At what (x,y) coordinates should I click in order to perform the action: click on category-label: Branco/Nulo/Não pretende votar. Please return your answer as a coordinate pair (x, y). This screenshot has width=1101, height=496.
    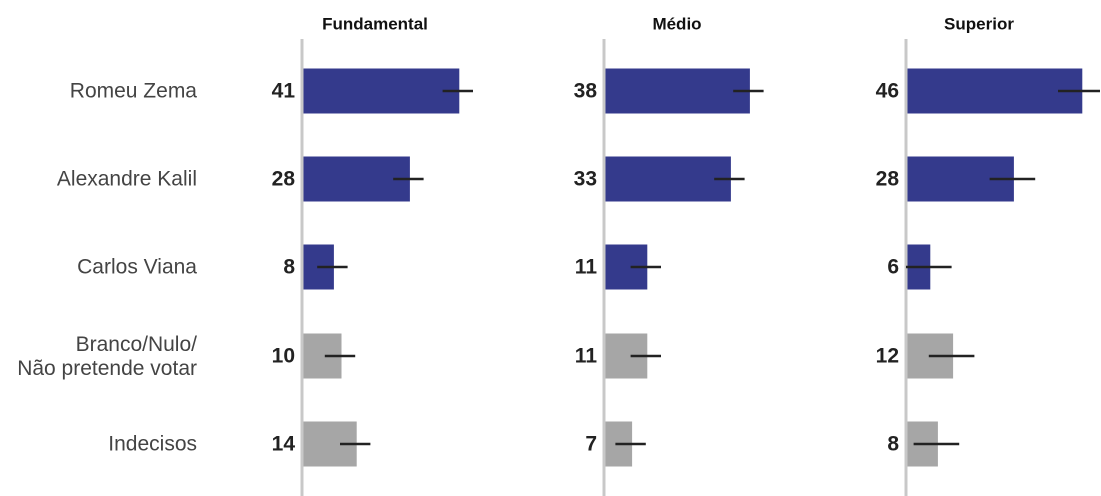
    Looking at the image, I should click on (107, 356).